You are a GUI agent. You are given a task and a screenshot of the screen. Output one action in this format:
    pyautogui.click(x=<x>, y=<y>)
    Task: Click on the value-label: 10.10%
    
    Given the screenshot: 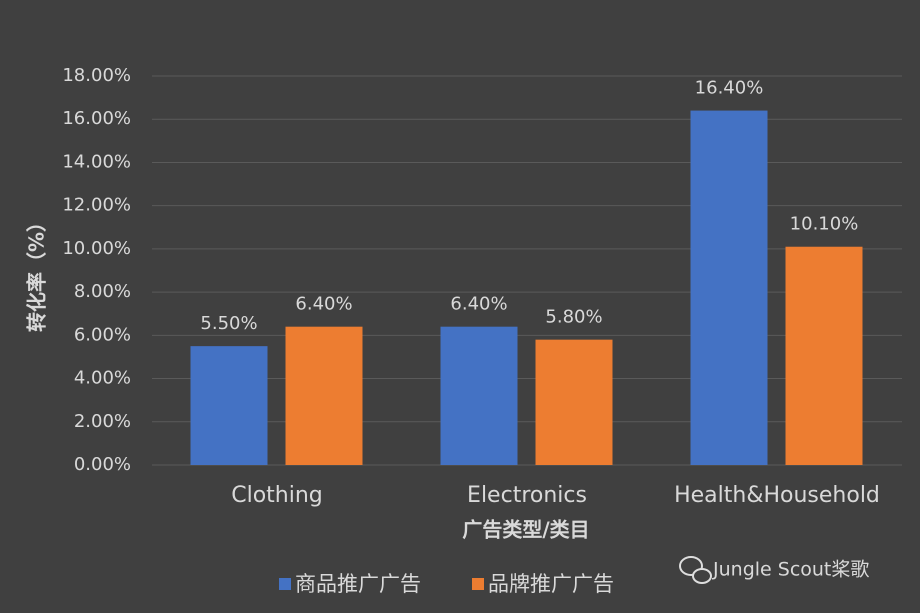 What is the action you would take?
    pyautogui.click(x=824, y=224)
    